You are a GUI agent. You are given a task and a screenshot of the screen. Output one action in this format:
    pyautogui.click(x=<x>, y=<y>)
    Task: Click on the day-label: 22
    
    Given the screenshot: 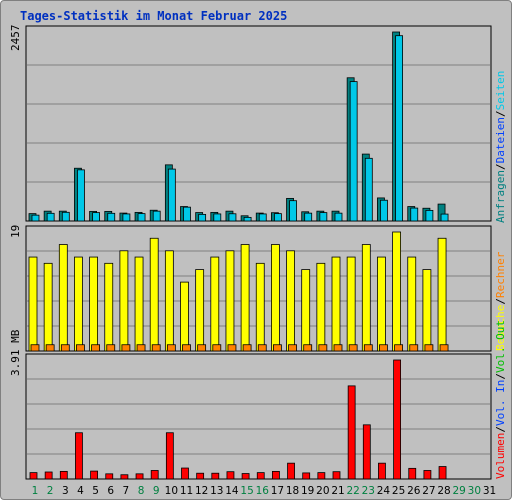 What is the action you would take?
    pyautogui.click(x=352, y=491)
    